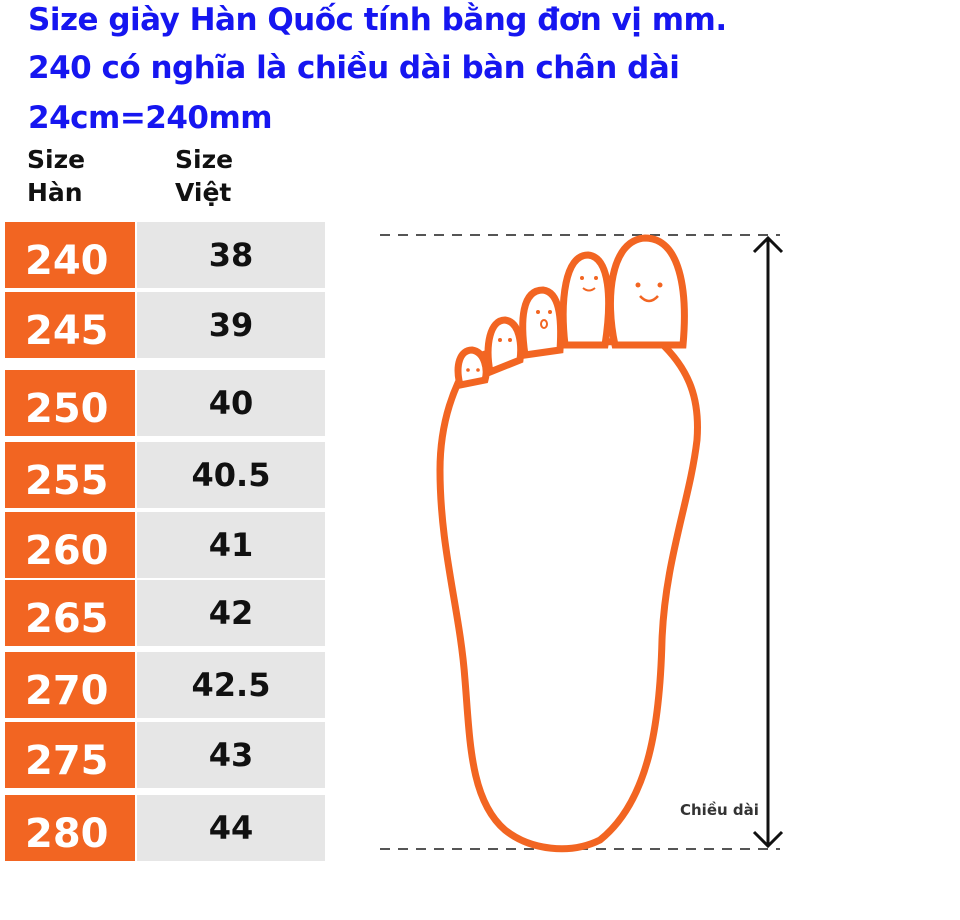  Describe the element at coordinates (70, 325) in the screenshot. I see `korea-size-cell: 245` at that location.